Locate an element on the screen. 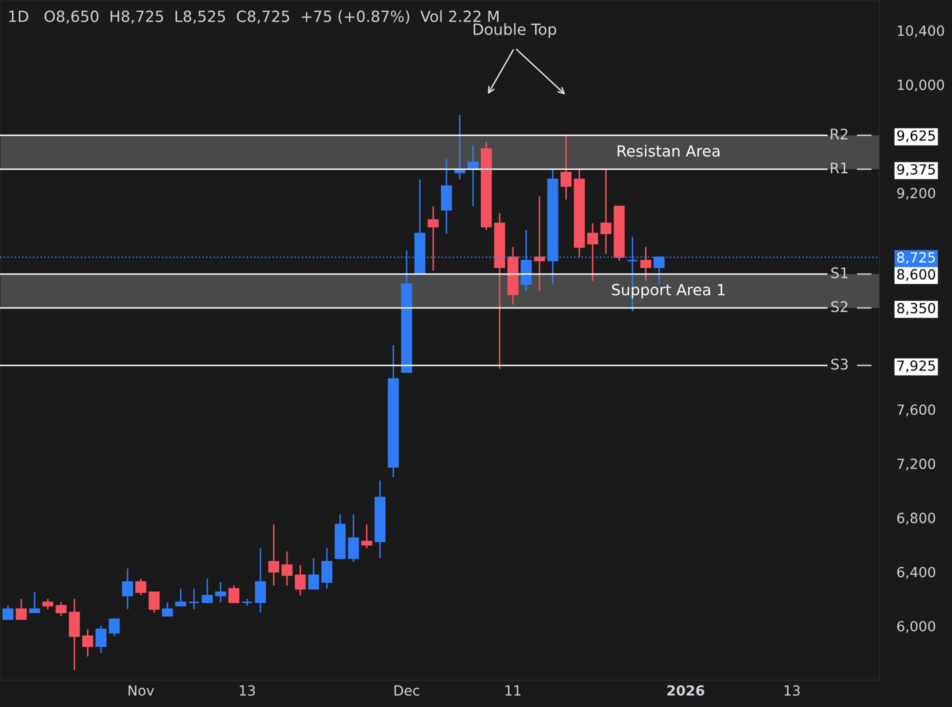 Image resolution: width=952 pixels, height=707 pixels. y-tick-label: 10,400 is located at coordinates (921, 31).